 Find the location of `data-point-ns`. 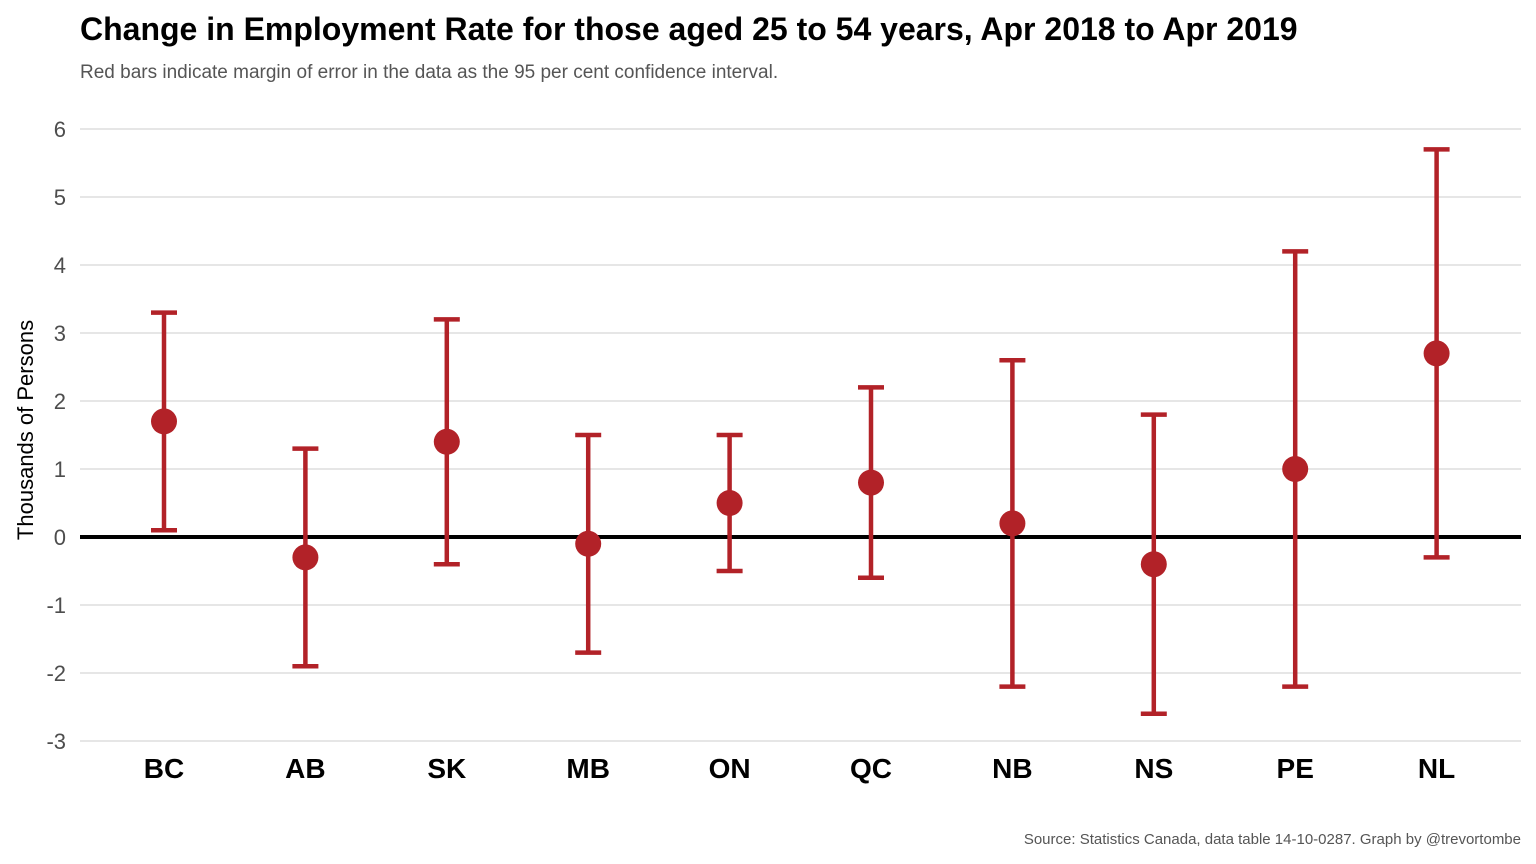

data-point-ns is located at coordinates (1153, 564).